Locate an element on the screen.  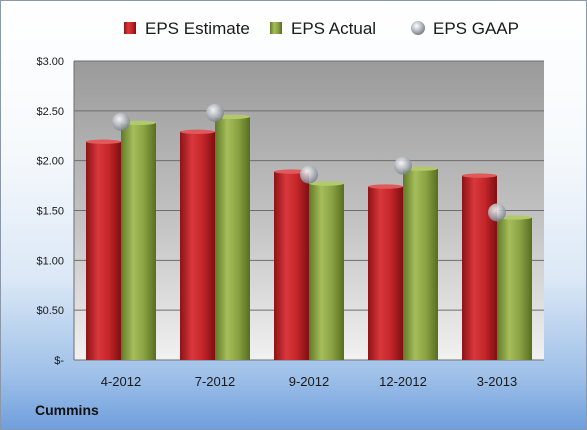
y-tick-label: $- is located at coordinates (59, 361).